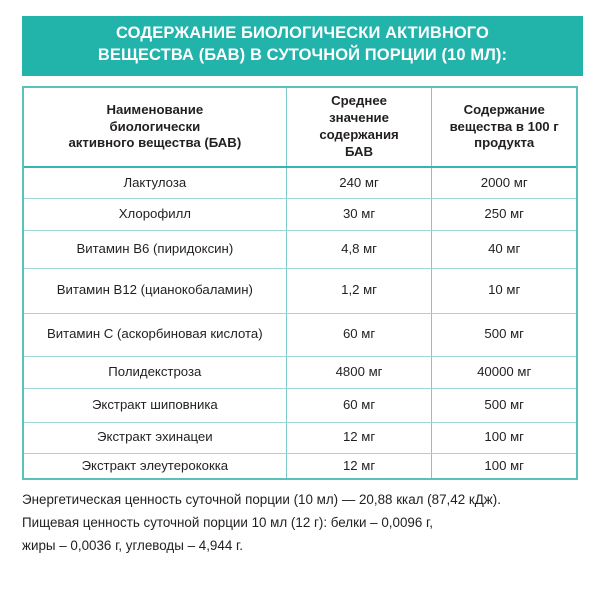 This screenshot has width=600, height=600. Describe the element at coordinates (155, 249) in the screenshot. I see `cell-substance-name: Витамин B6 (пиридоксин)` at that location.